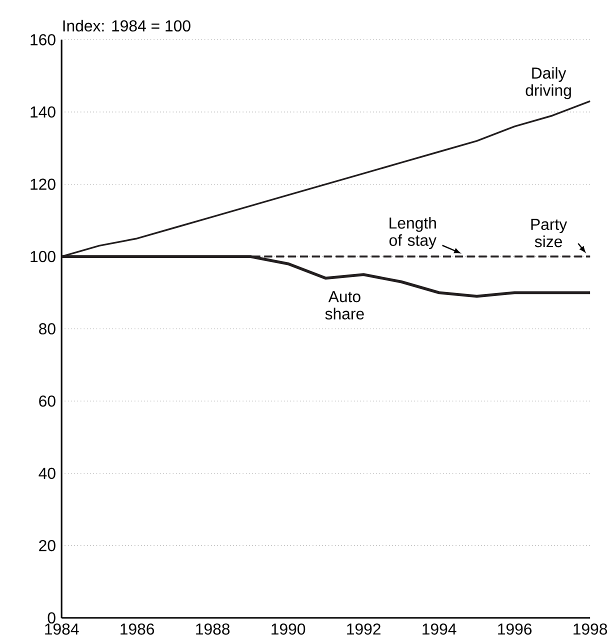  Describe the element at coordinates (47, 401) in the screenshot. I see `y-tick-label: 60` at that location.